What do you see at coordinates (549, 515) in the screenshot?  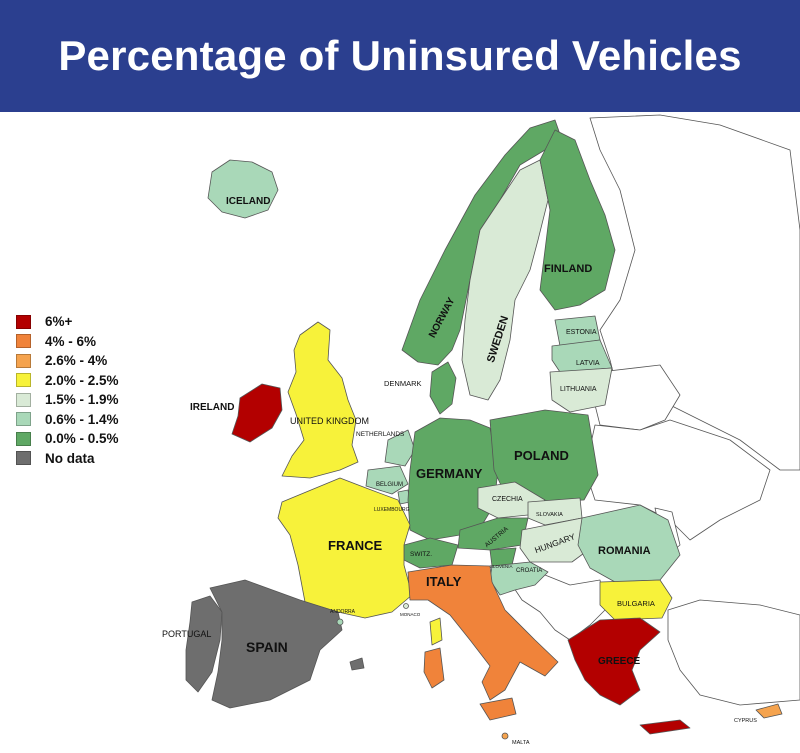 I see `label-slovakia: SLOVAKIA` at bounding box center [549, 515].